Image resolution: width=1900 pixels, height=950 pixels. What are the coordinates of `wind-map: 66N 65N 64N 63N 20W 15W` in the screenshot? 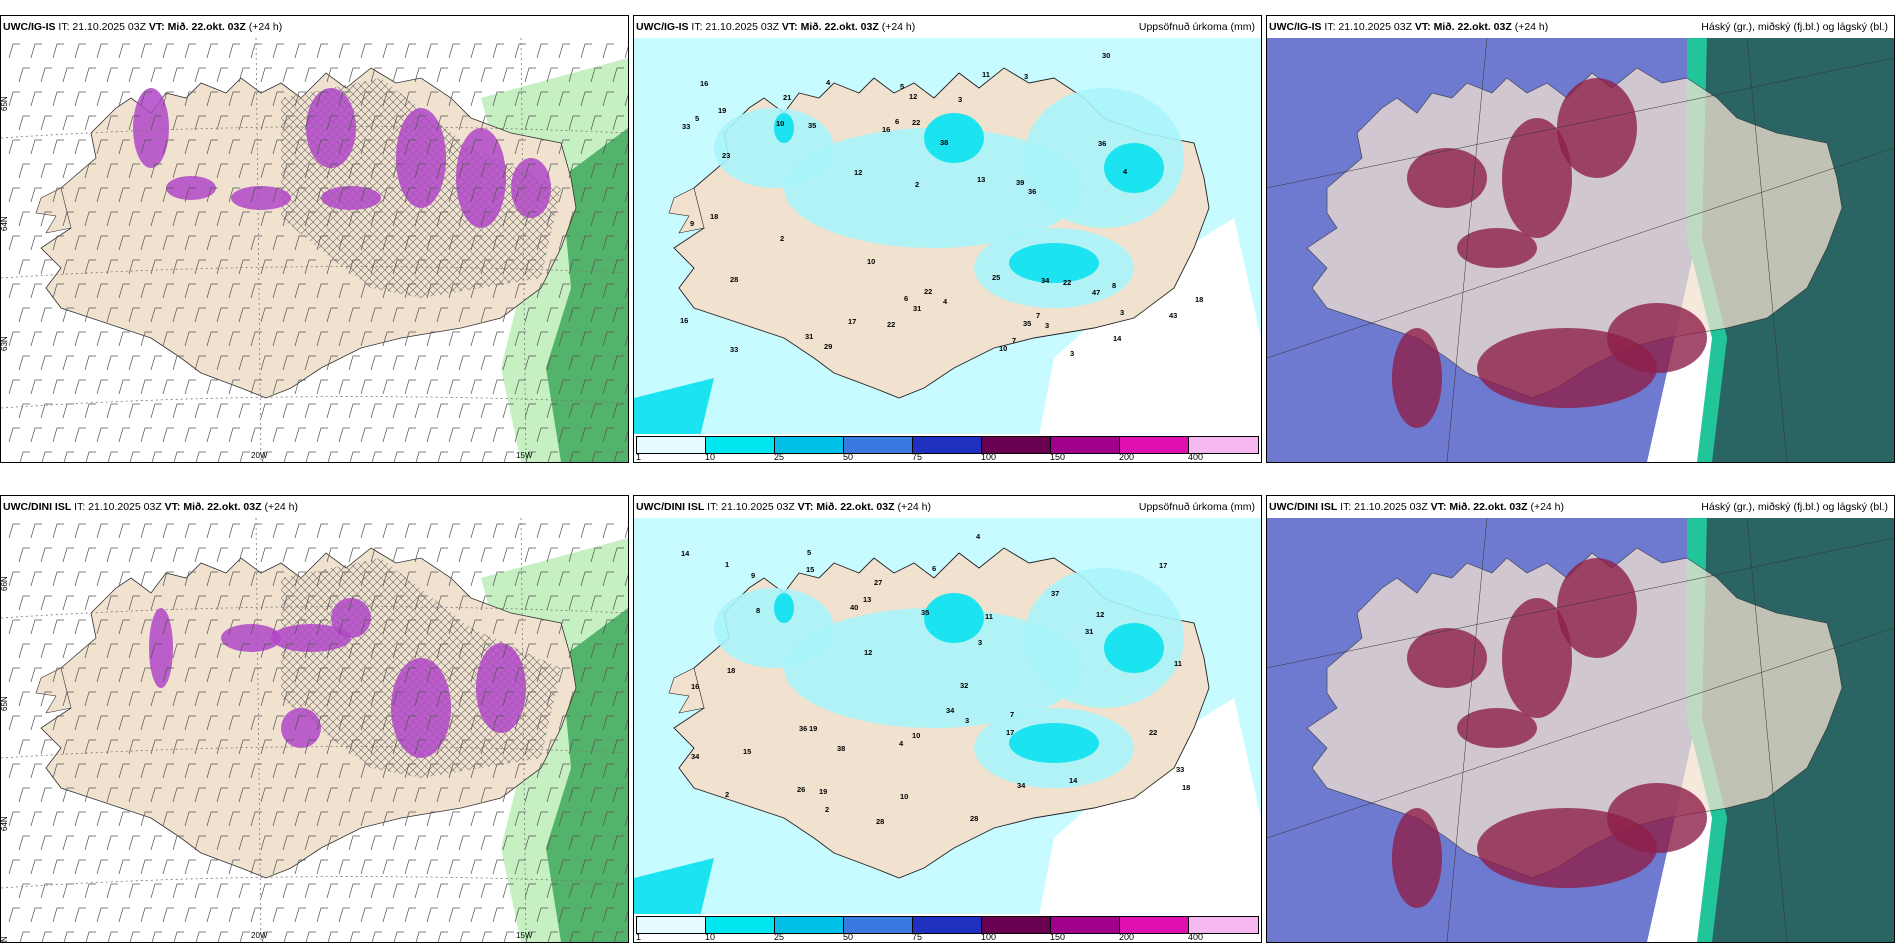 It's located at (314, 730).